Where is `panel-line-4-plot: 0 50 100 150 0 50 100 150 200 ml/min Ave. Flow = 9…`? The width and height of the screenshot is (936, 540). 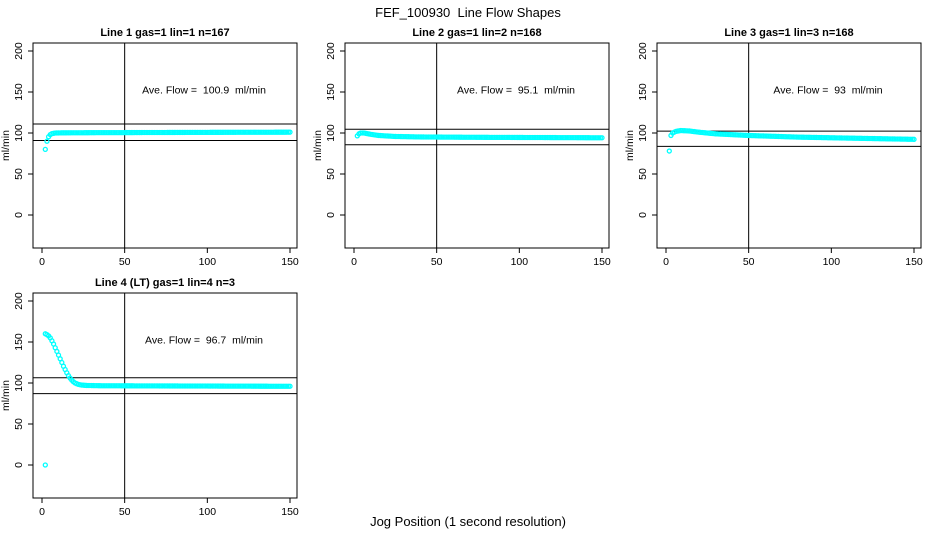
panel-line-4-plot: 0 50 100 150 0 50 100 150 200 ml/min Ave. Flow = 9… is located at coordinates (149, 405).